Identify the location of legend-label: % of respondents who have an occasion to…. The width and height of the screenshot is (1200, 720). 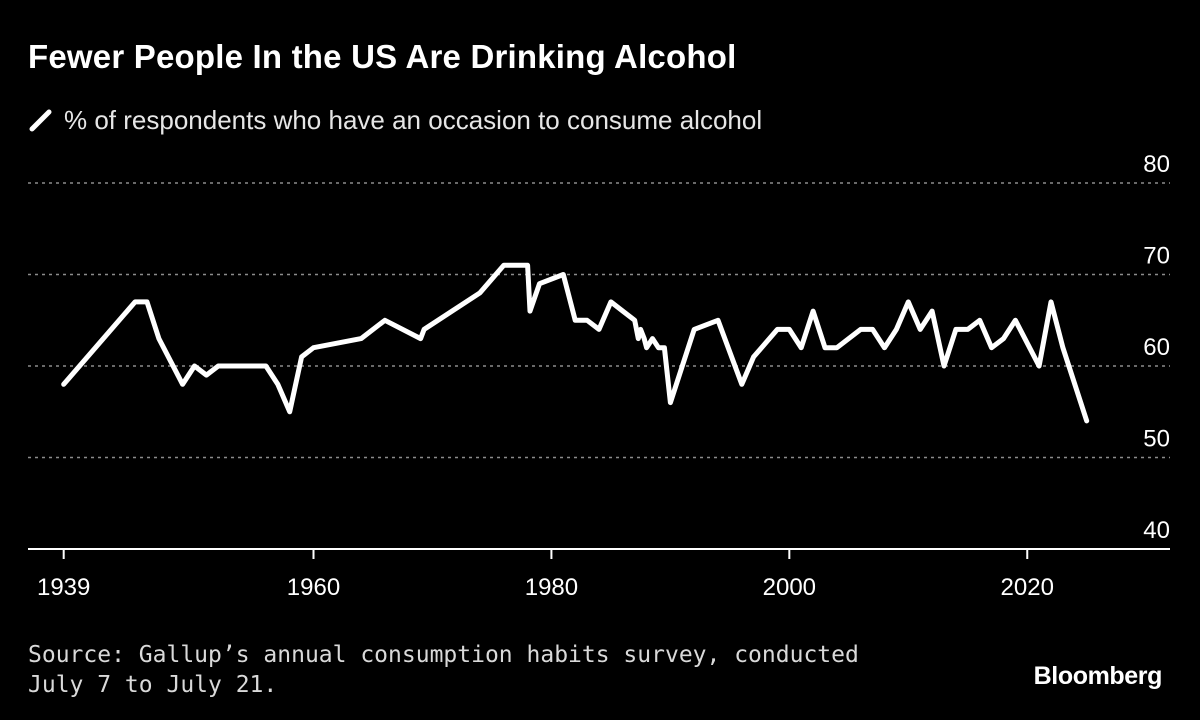
(413, 119).